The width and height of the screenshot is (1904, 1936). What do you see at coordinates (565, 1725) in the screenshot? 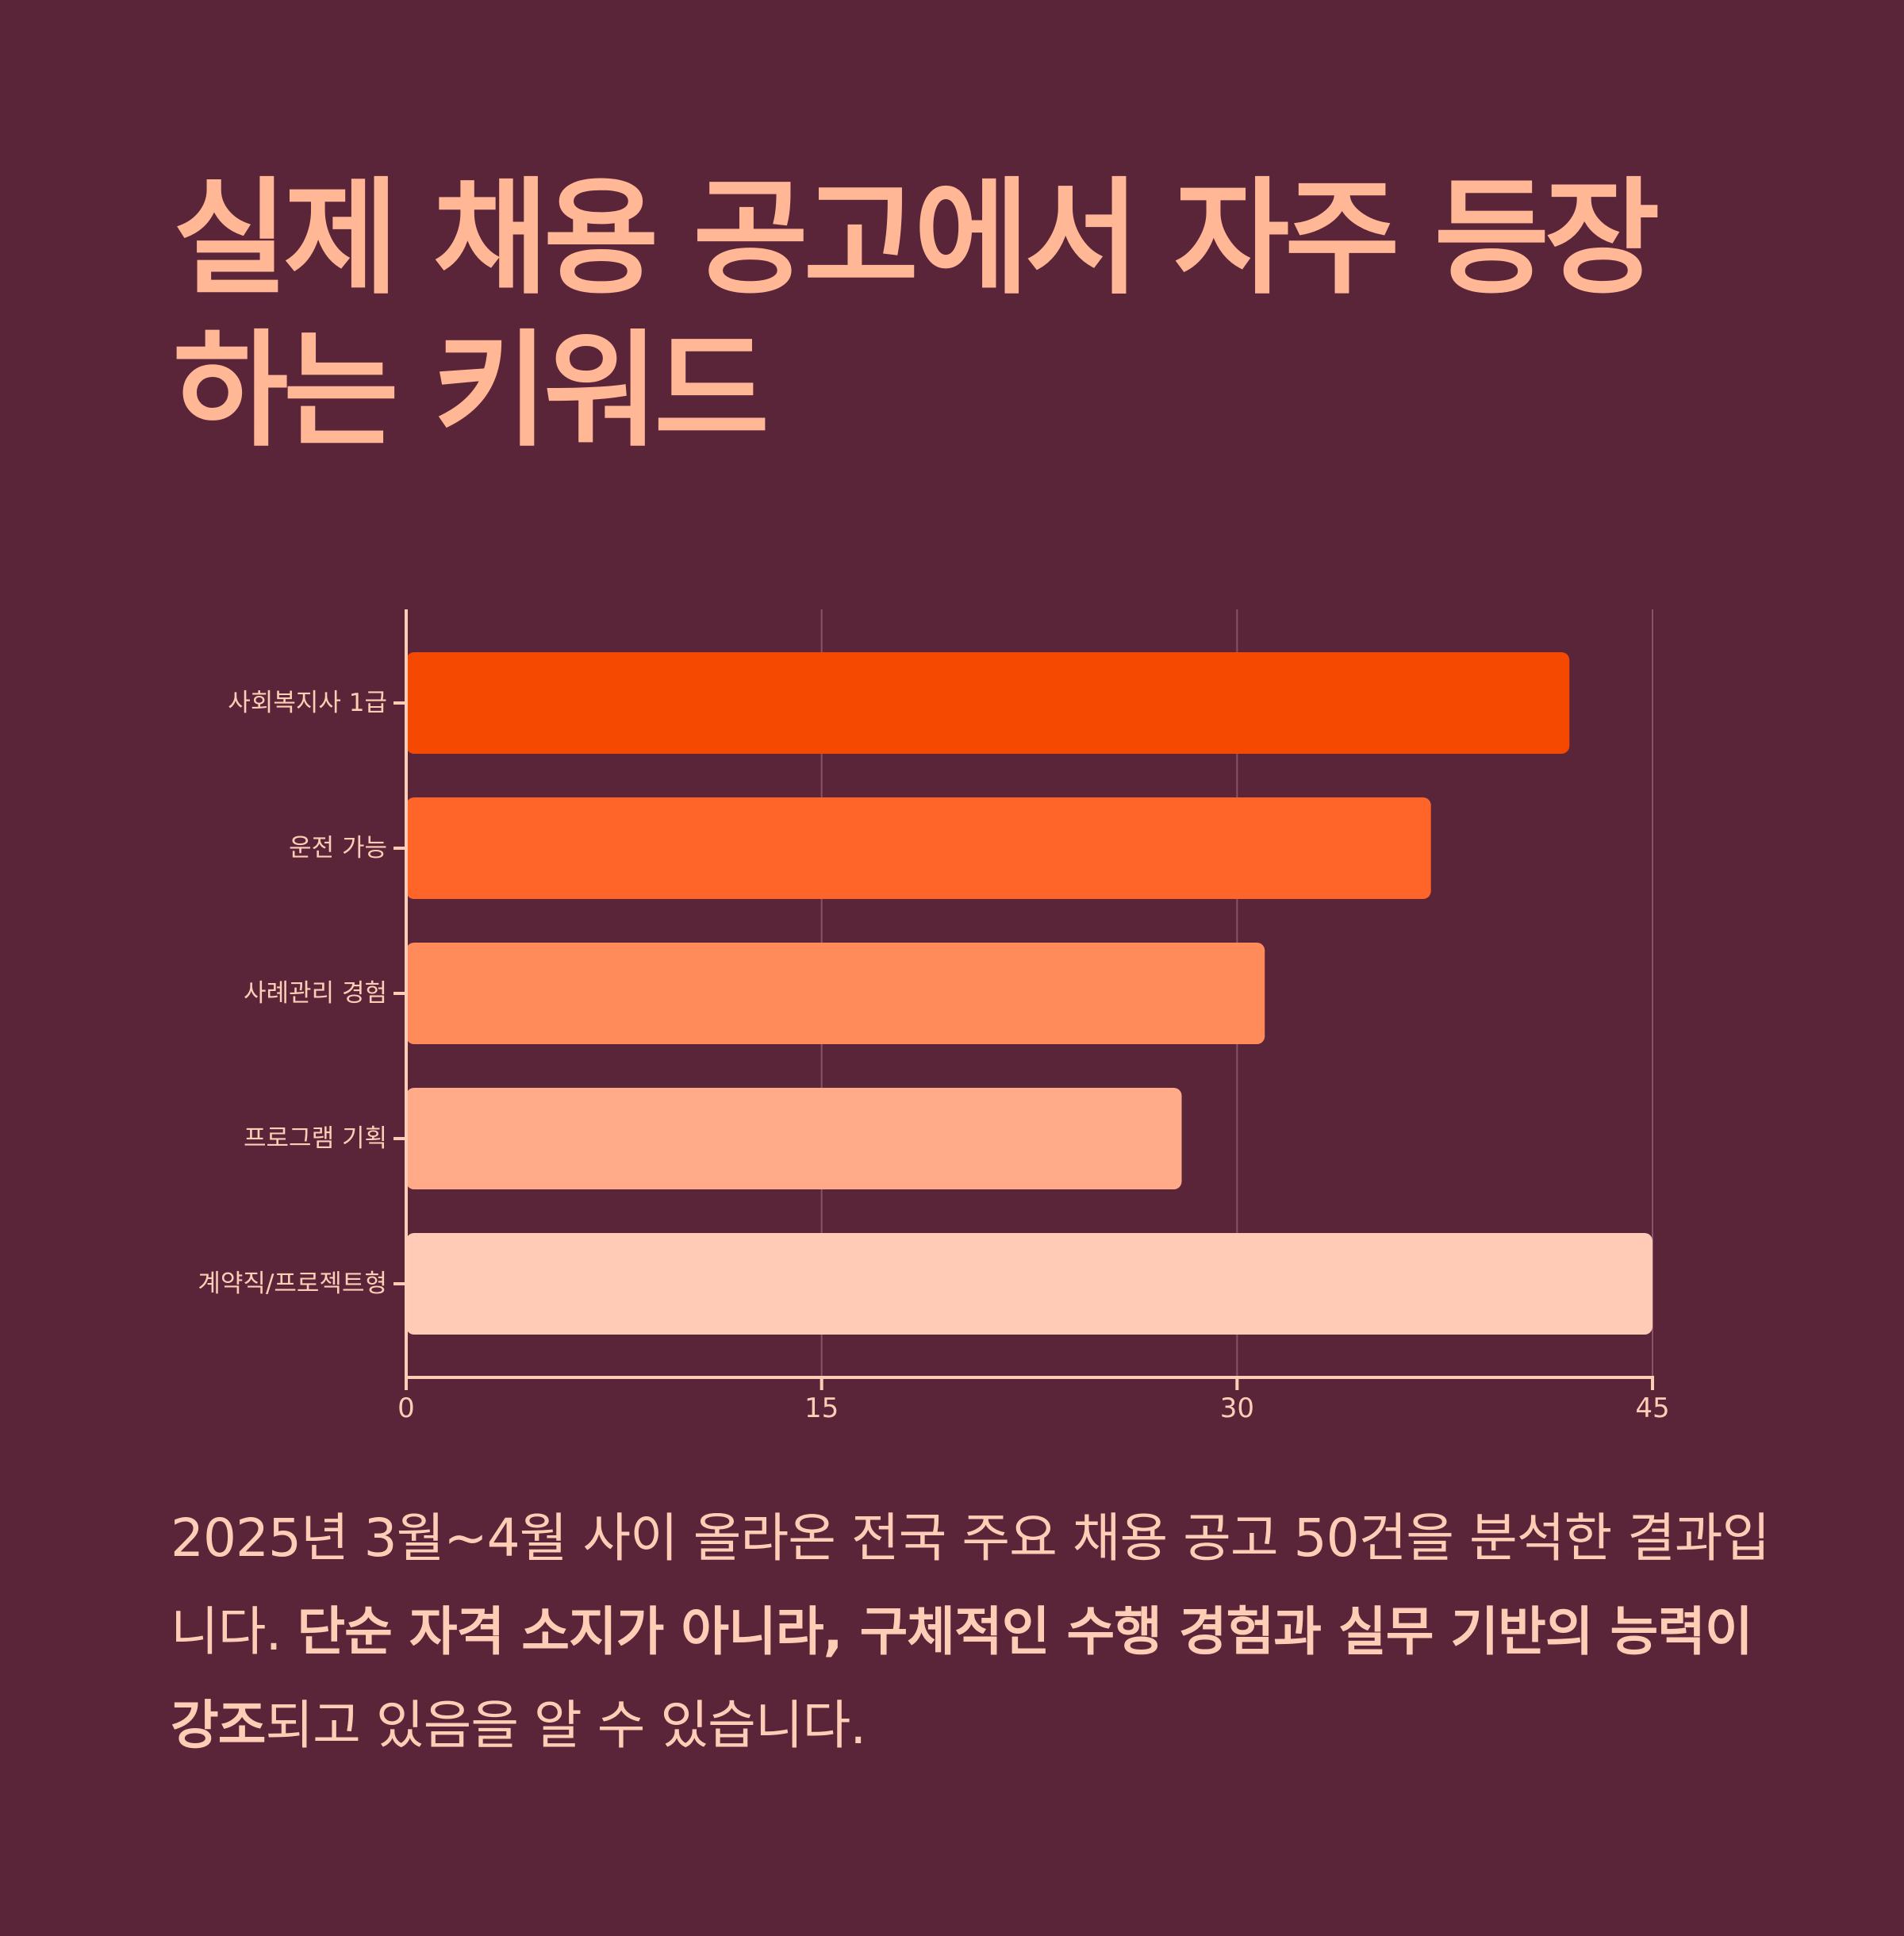
I see `caption-tail: 되고 있음을 알 수 있습니다.` at bounding box center [565, 1725].